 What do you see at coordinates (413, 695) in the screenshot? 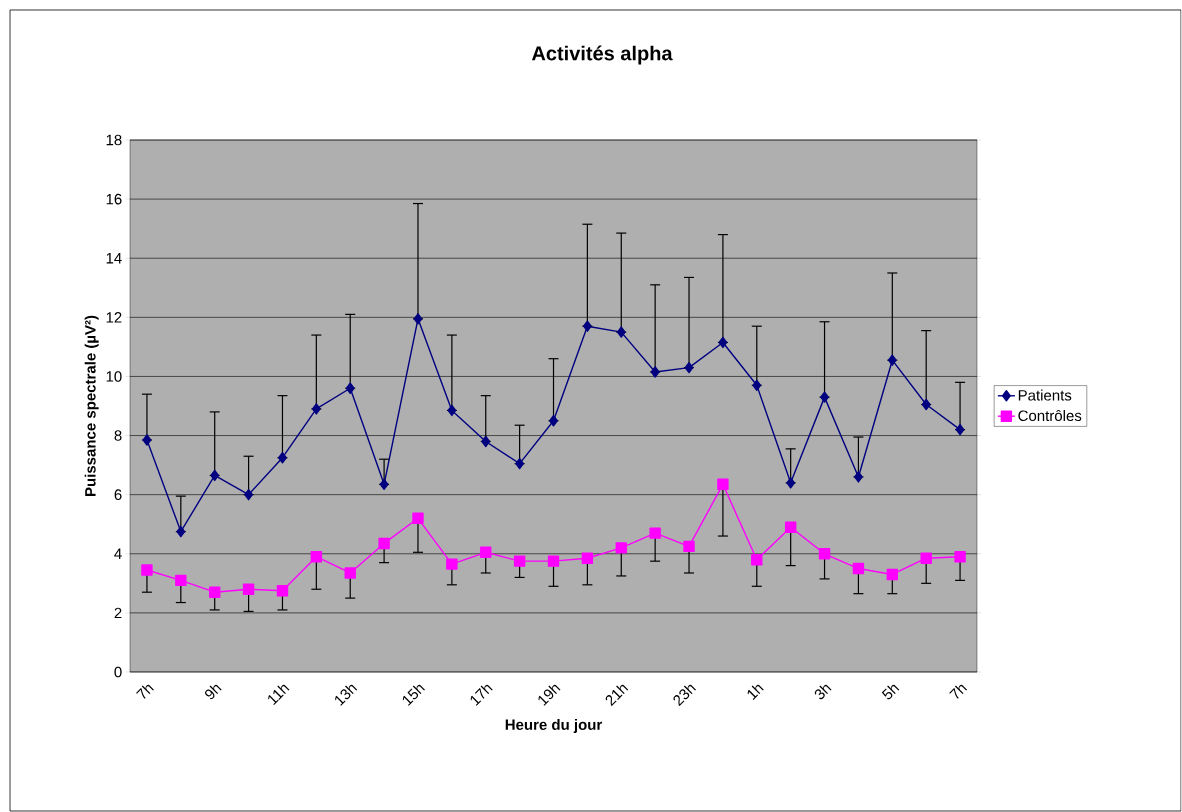
I see `x-tick-label: 15h` at bounding box center [413, 695].